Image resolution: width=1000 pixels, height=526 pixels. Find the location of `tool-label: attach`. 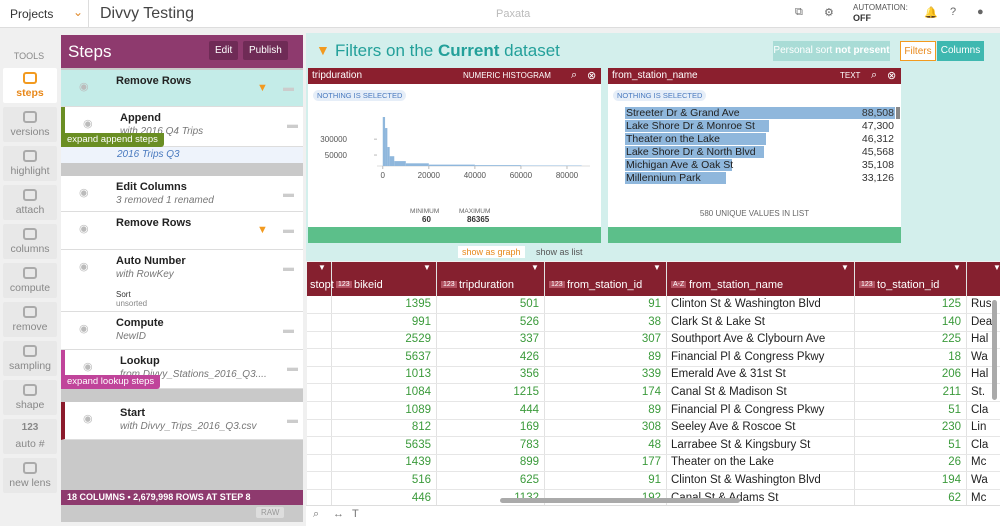

tool-label: attach is located at coordinates (30, 210).